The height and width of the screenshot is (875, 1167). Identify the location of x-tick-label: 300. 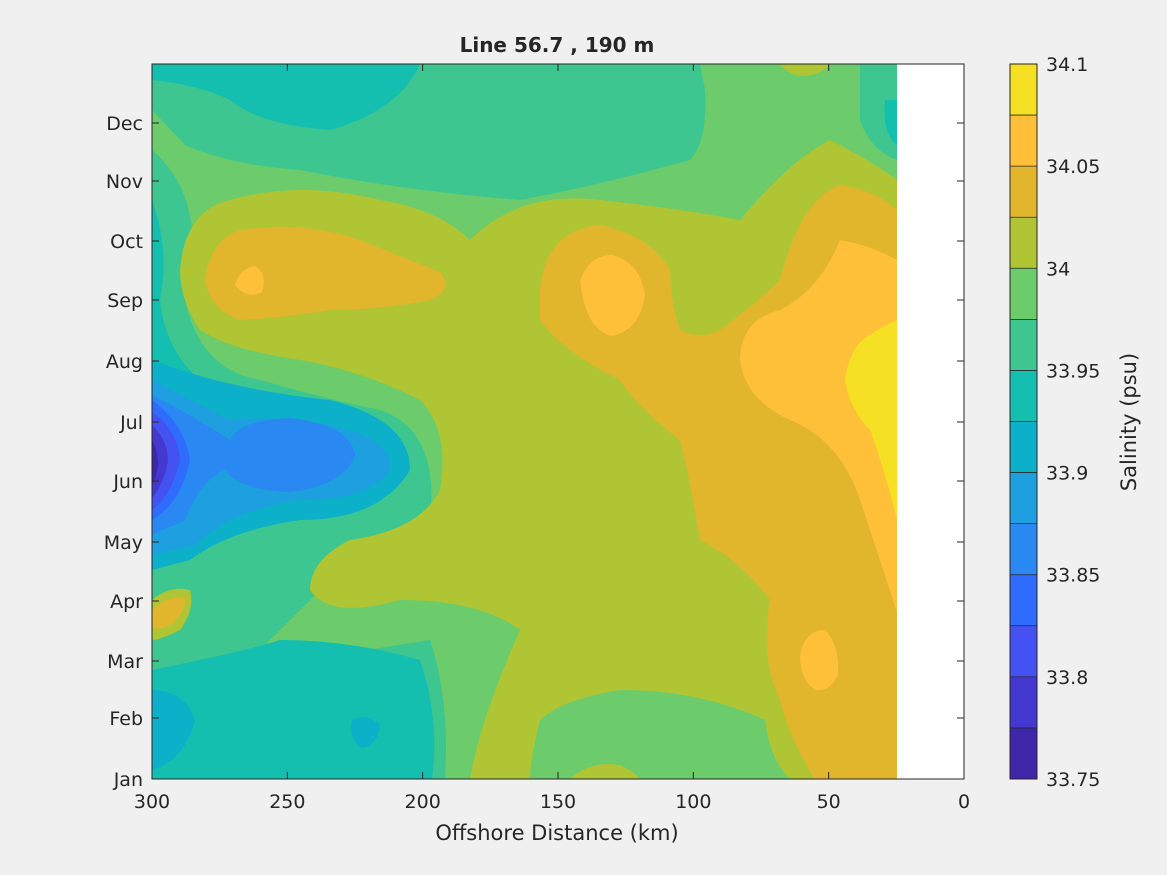
(152, 802).